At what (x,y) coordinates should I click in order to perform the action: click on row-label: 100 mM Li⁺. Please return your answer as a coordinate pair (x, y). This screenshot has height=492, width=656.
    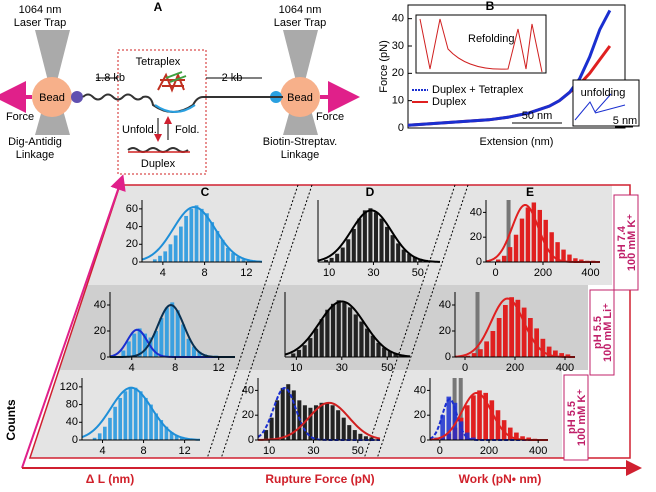
    Looking at the image, I should click on (608, 332).